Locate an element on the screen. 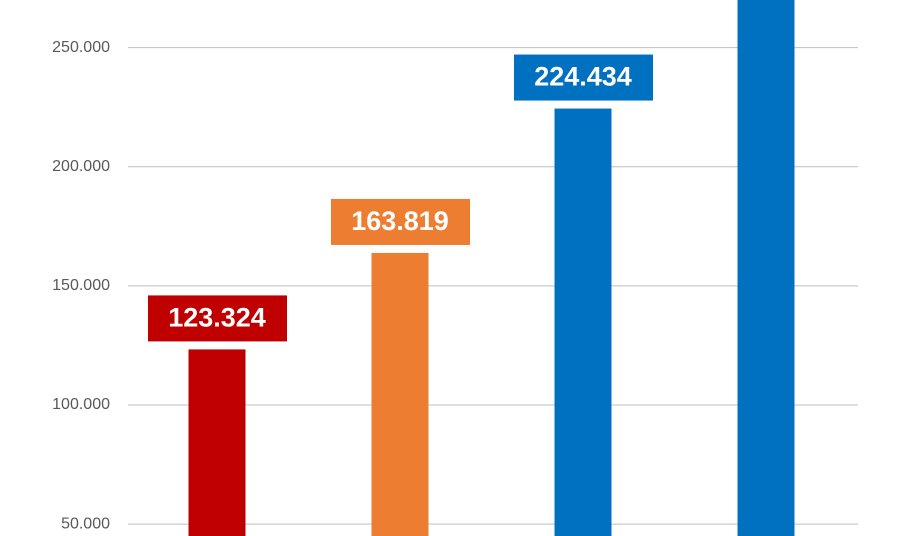 The image size is (907, 536). value-label: 163.819 is located at coordinates (400, 221).